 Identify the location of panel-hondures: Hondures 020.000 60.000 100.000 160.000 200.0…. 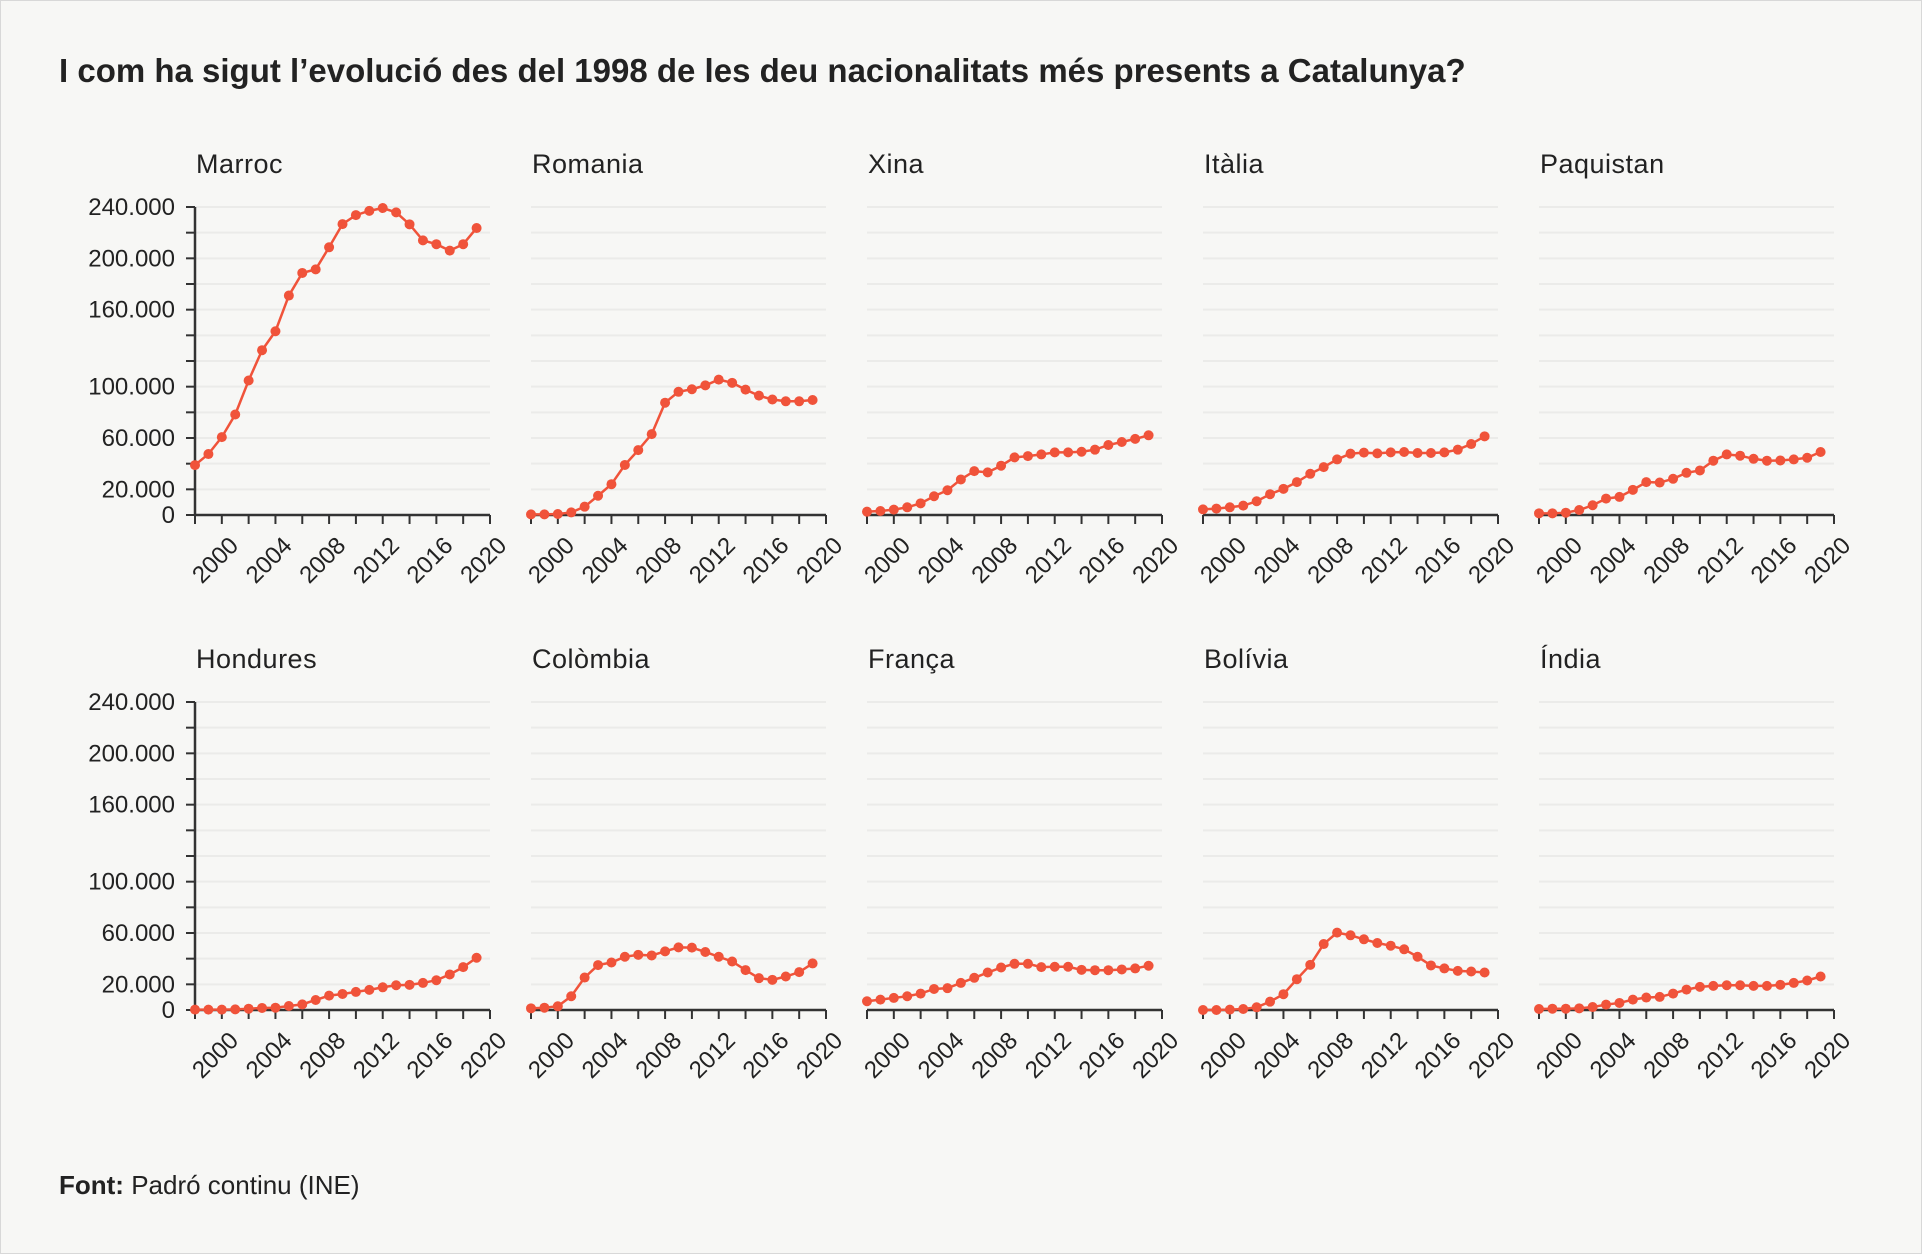
(300, 864).